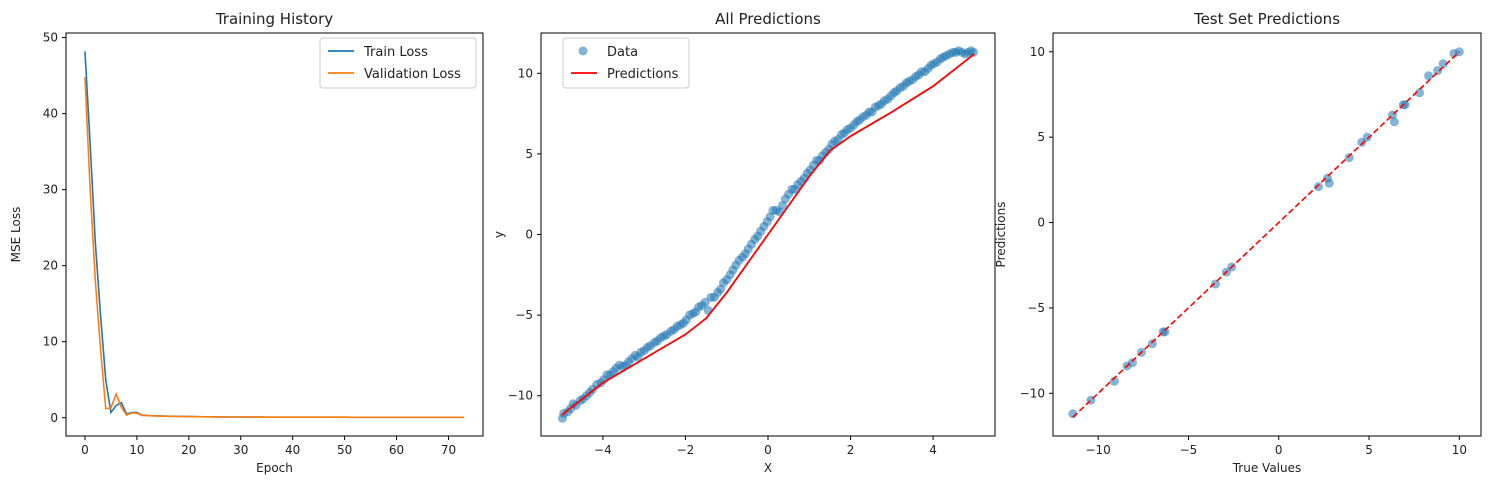 The image size is (1489, 490). Describe the element at coordinates (50, 266) in the screenshot. I see `y-tick-label: 20` at that location.